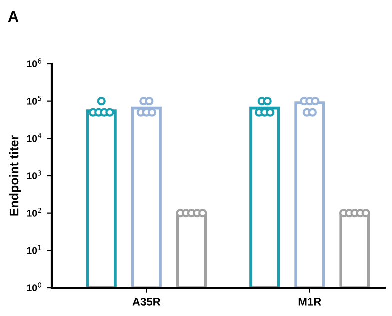 This screenshot has width=392, height=316. What do you see at coordinates (310, 302) in the screenshot?
I see `x-tick-label: M1R` at bounding box center [310, 302].